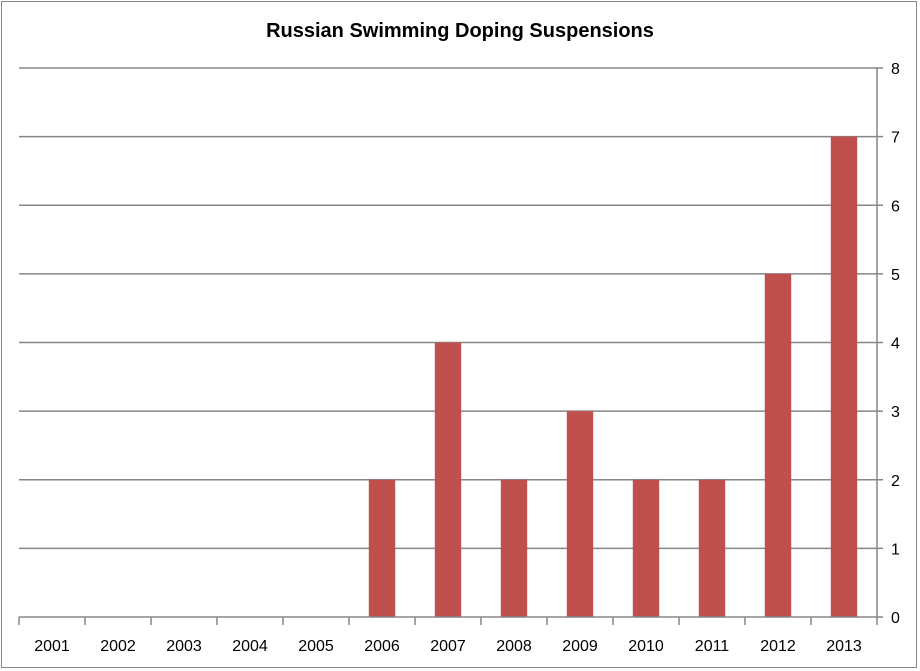 Image resolution: width=920 pixels, height=671 pixels. Describe the element at coordinates (844, 376) in the screenshot. I see `bar-2013` at that location.